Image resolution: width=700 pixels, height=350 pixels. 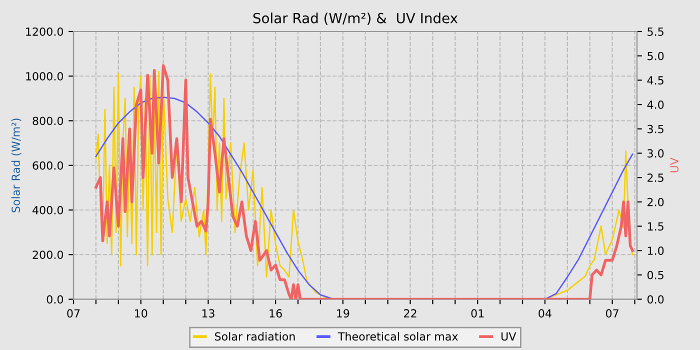 I want to click on y2-tick-label: 3.0, so click(x=656, y=153).